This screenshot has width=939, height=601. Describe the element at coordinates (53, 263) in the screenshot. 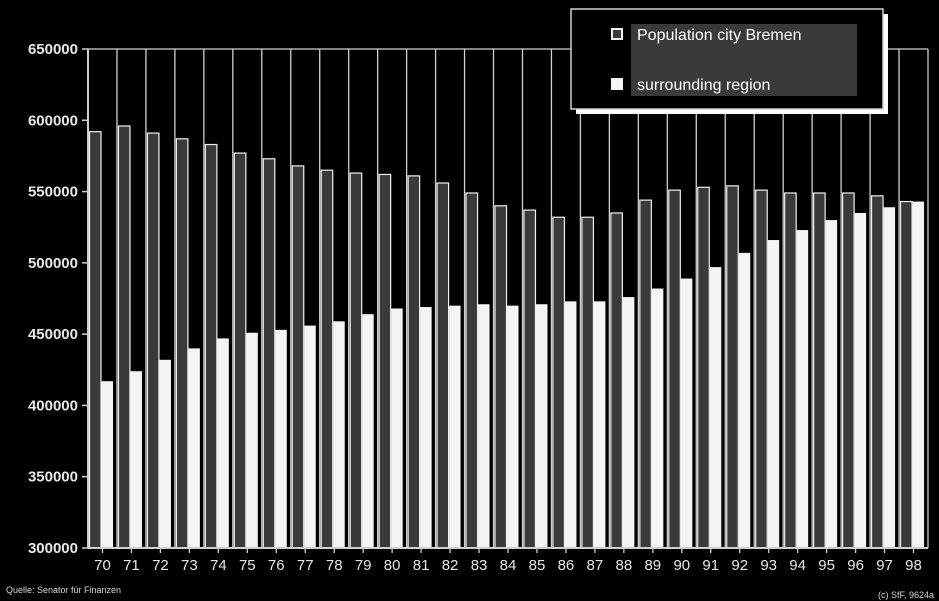

I see `y-tick-label: 500000` at that location.